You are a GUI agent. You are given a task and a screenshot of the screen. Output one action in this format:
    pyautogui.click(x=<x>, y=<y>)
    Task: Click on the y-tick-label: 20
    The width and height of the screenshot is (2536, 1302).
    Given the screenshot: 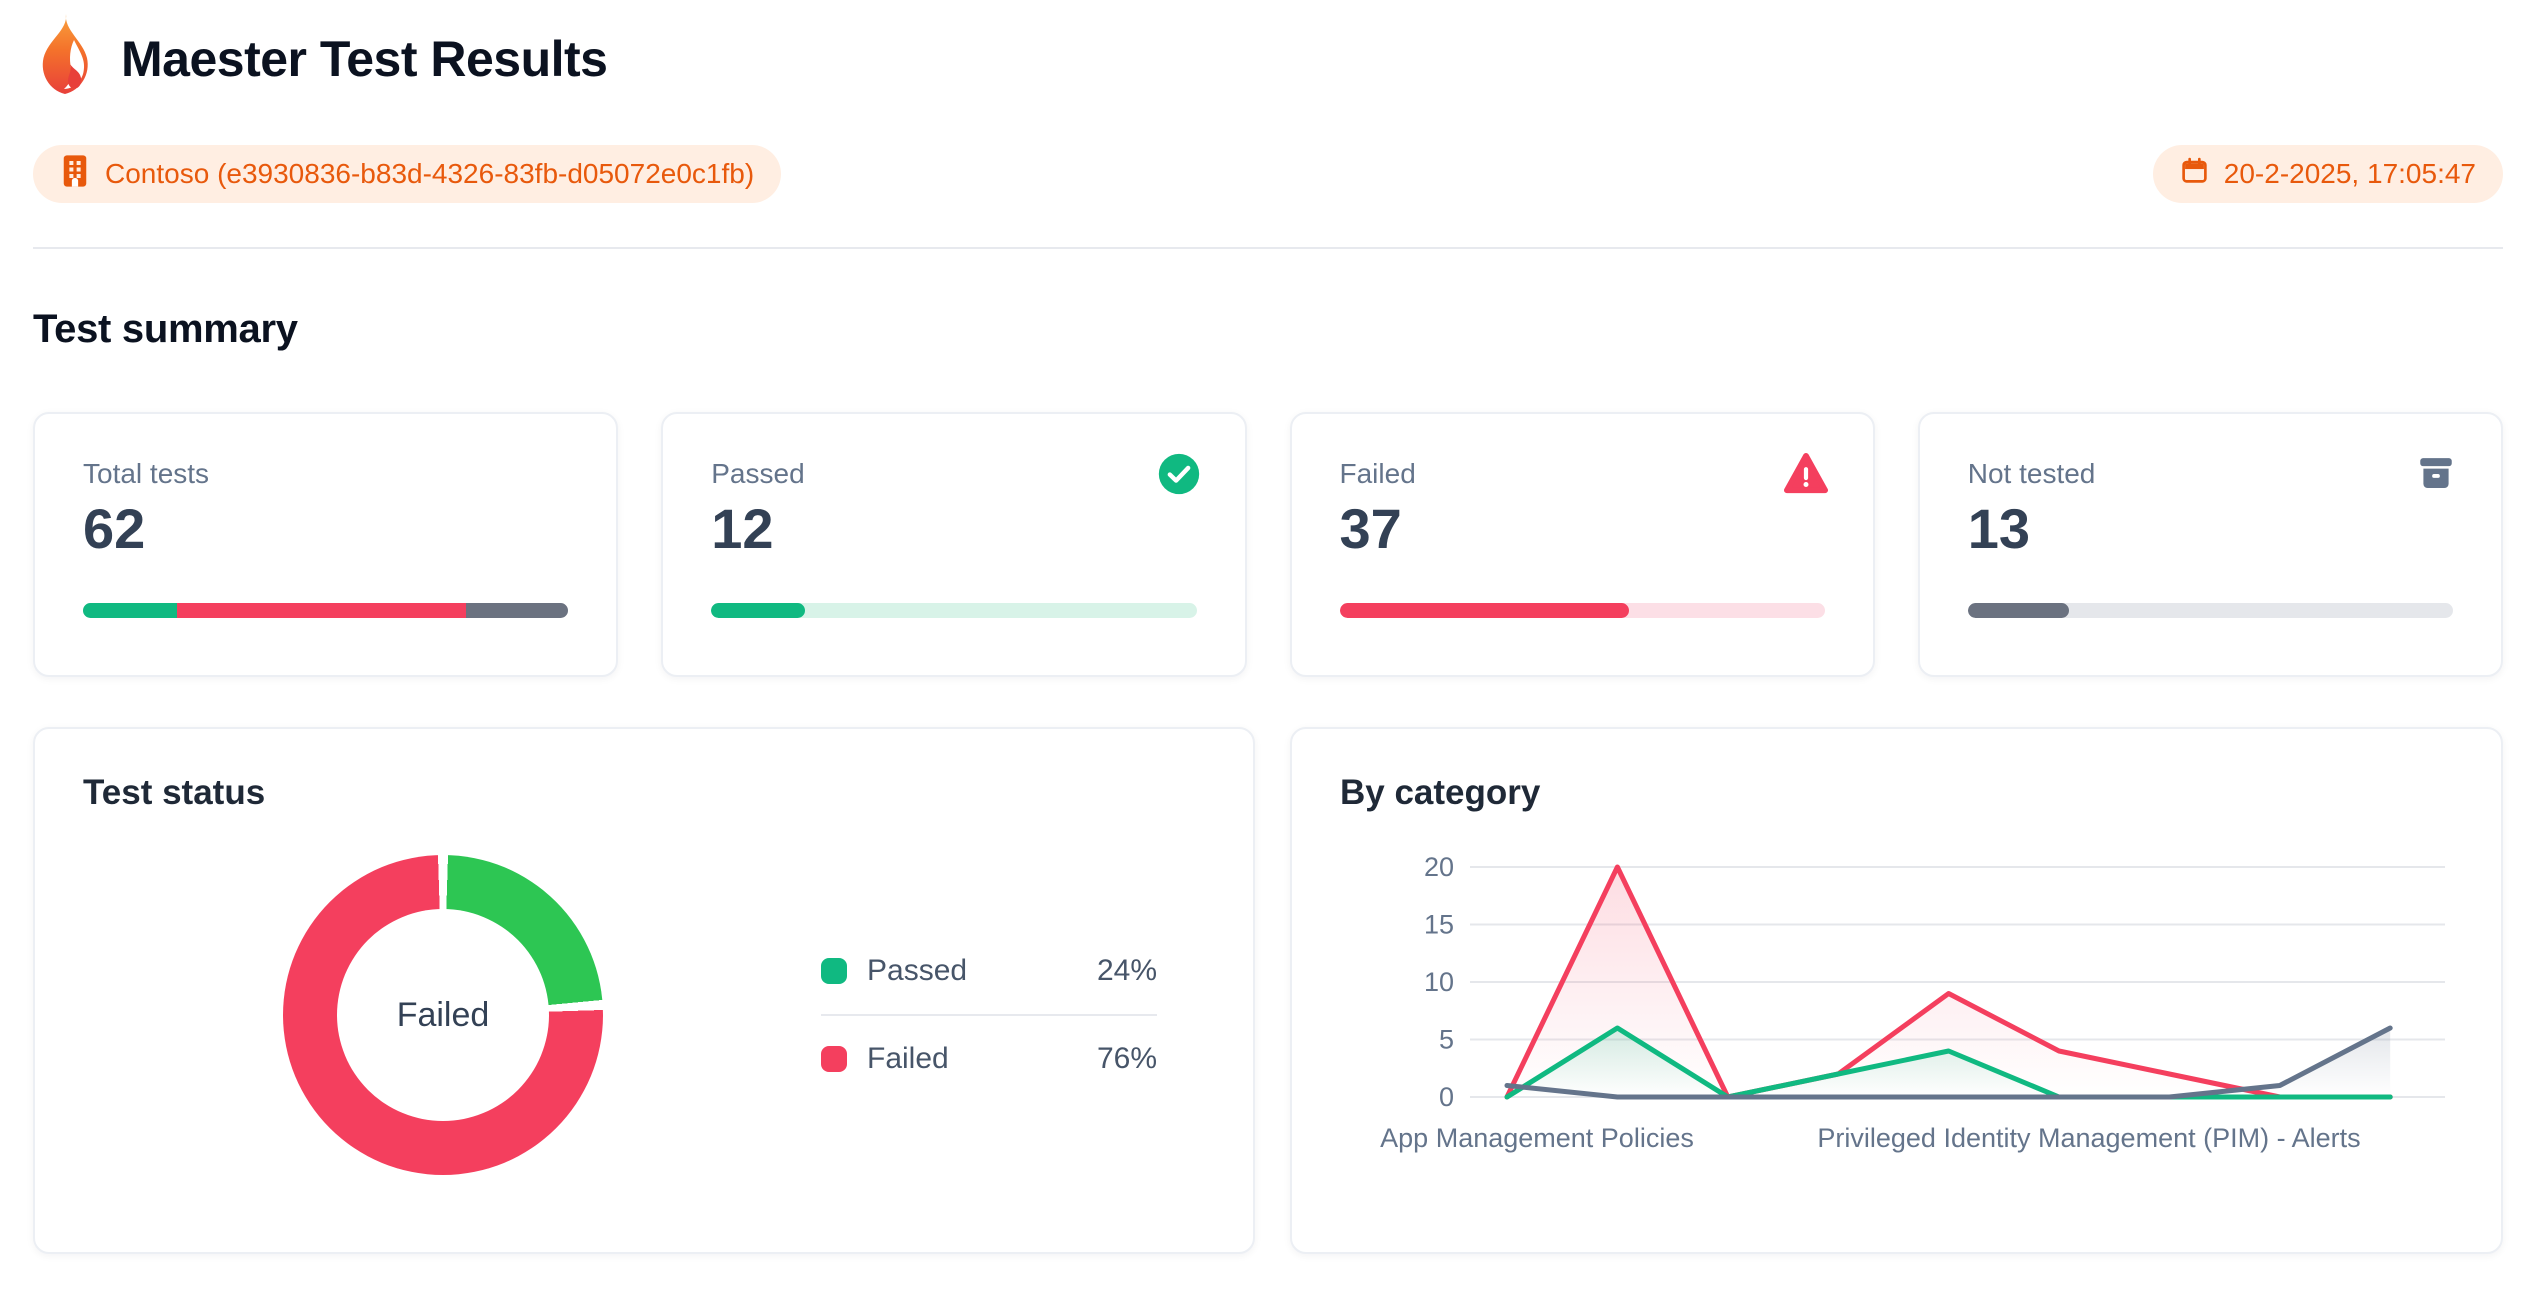 What is the action you would take?
    pyautogui.click(x=1439, y=869)
    